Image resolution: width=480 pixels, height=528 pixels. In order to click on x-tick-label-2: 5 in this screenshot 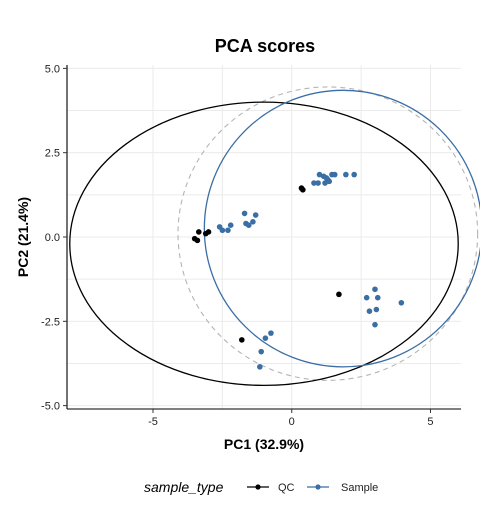, I will do `click(430, 422)`.